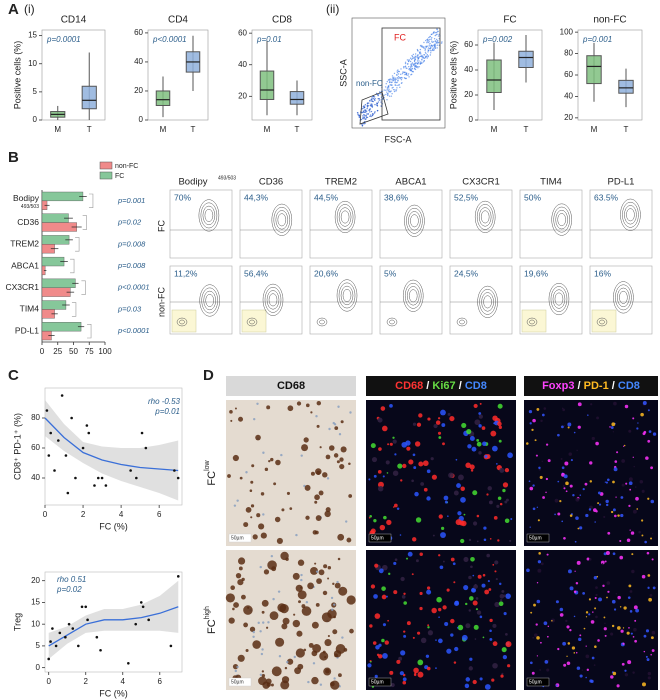 This screenshot has width=660, height=700. I want to click on fc-gate, so click(411, 74).